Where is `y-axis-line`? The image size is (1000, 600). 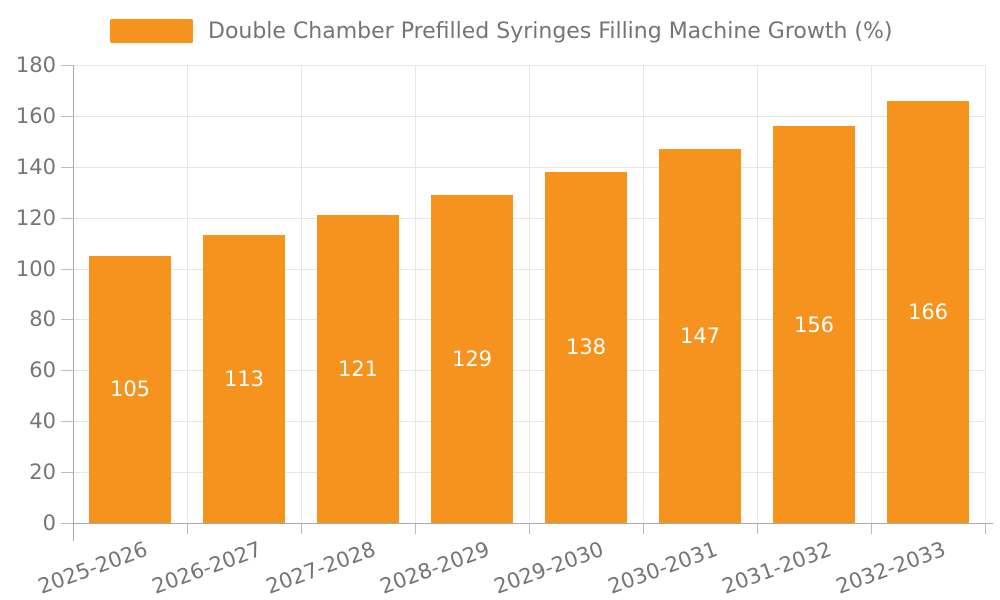 y-axis-line is located at coordinates (73, 294).